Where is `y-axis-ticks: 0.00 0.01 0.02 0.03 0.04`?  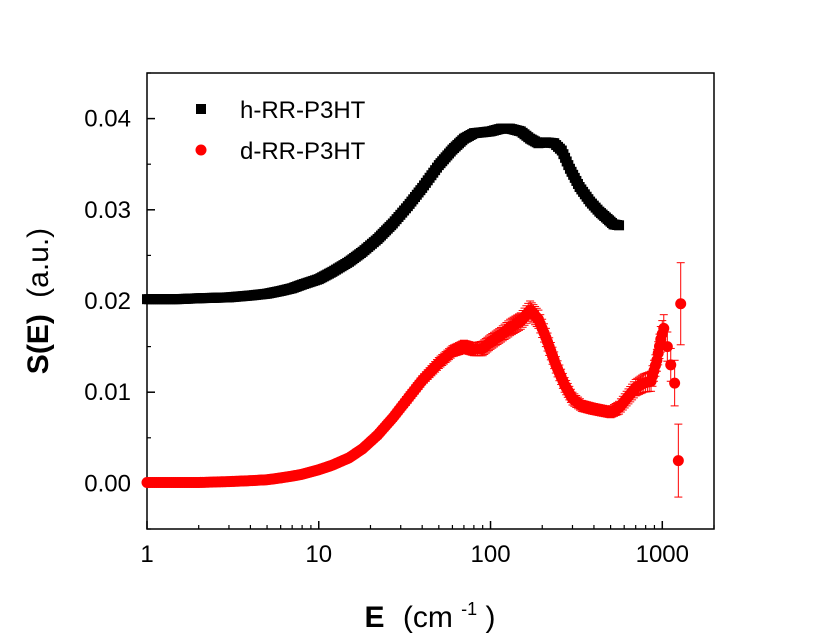
y-axis-ticks: 0.00 0.01 0.02 0.03 0.04 is located at coordinates (119, 301).